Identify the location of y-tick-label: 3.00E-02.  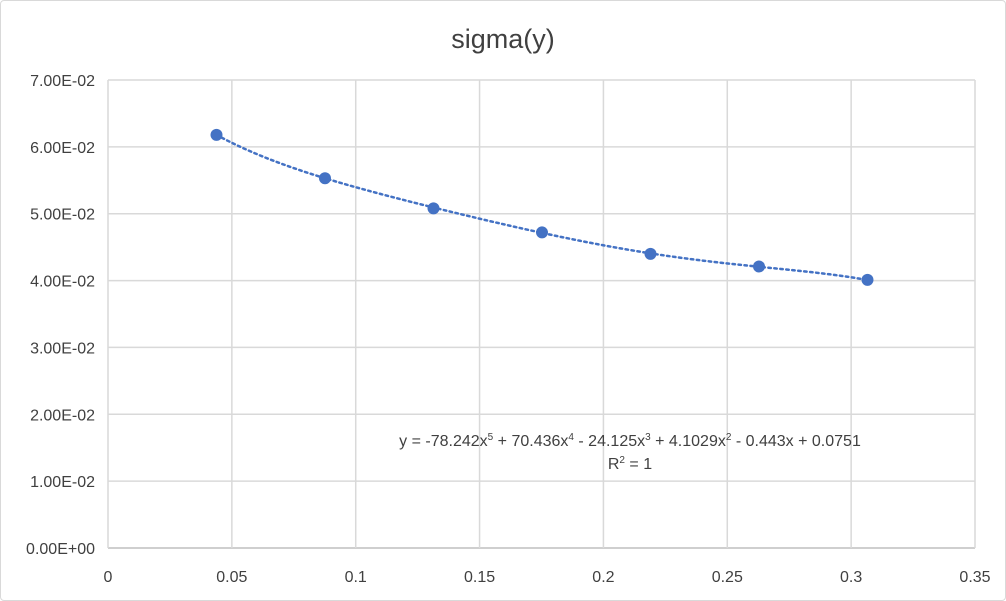
(62, 348).